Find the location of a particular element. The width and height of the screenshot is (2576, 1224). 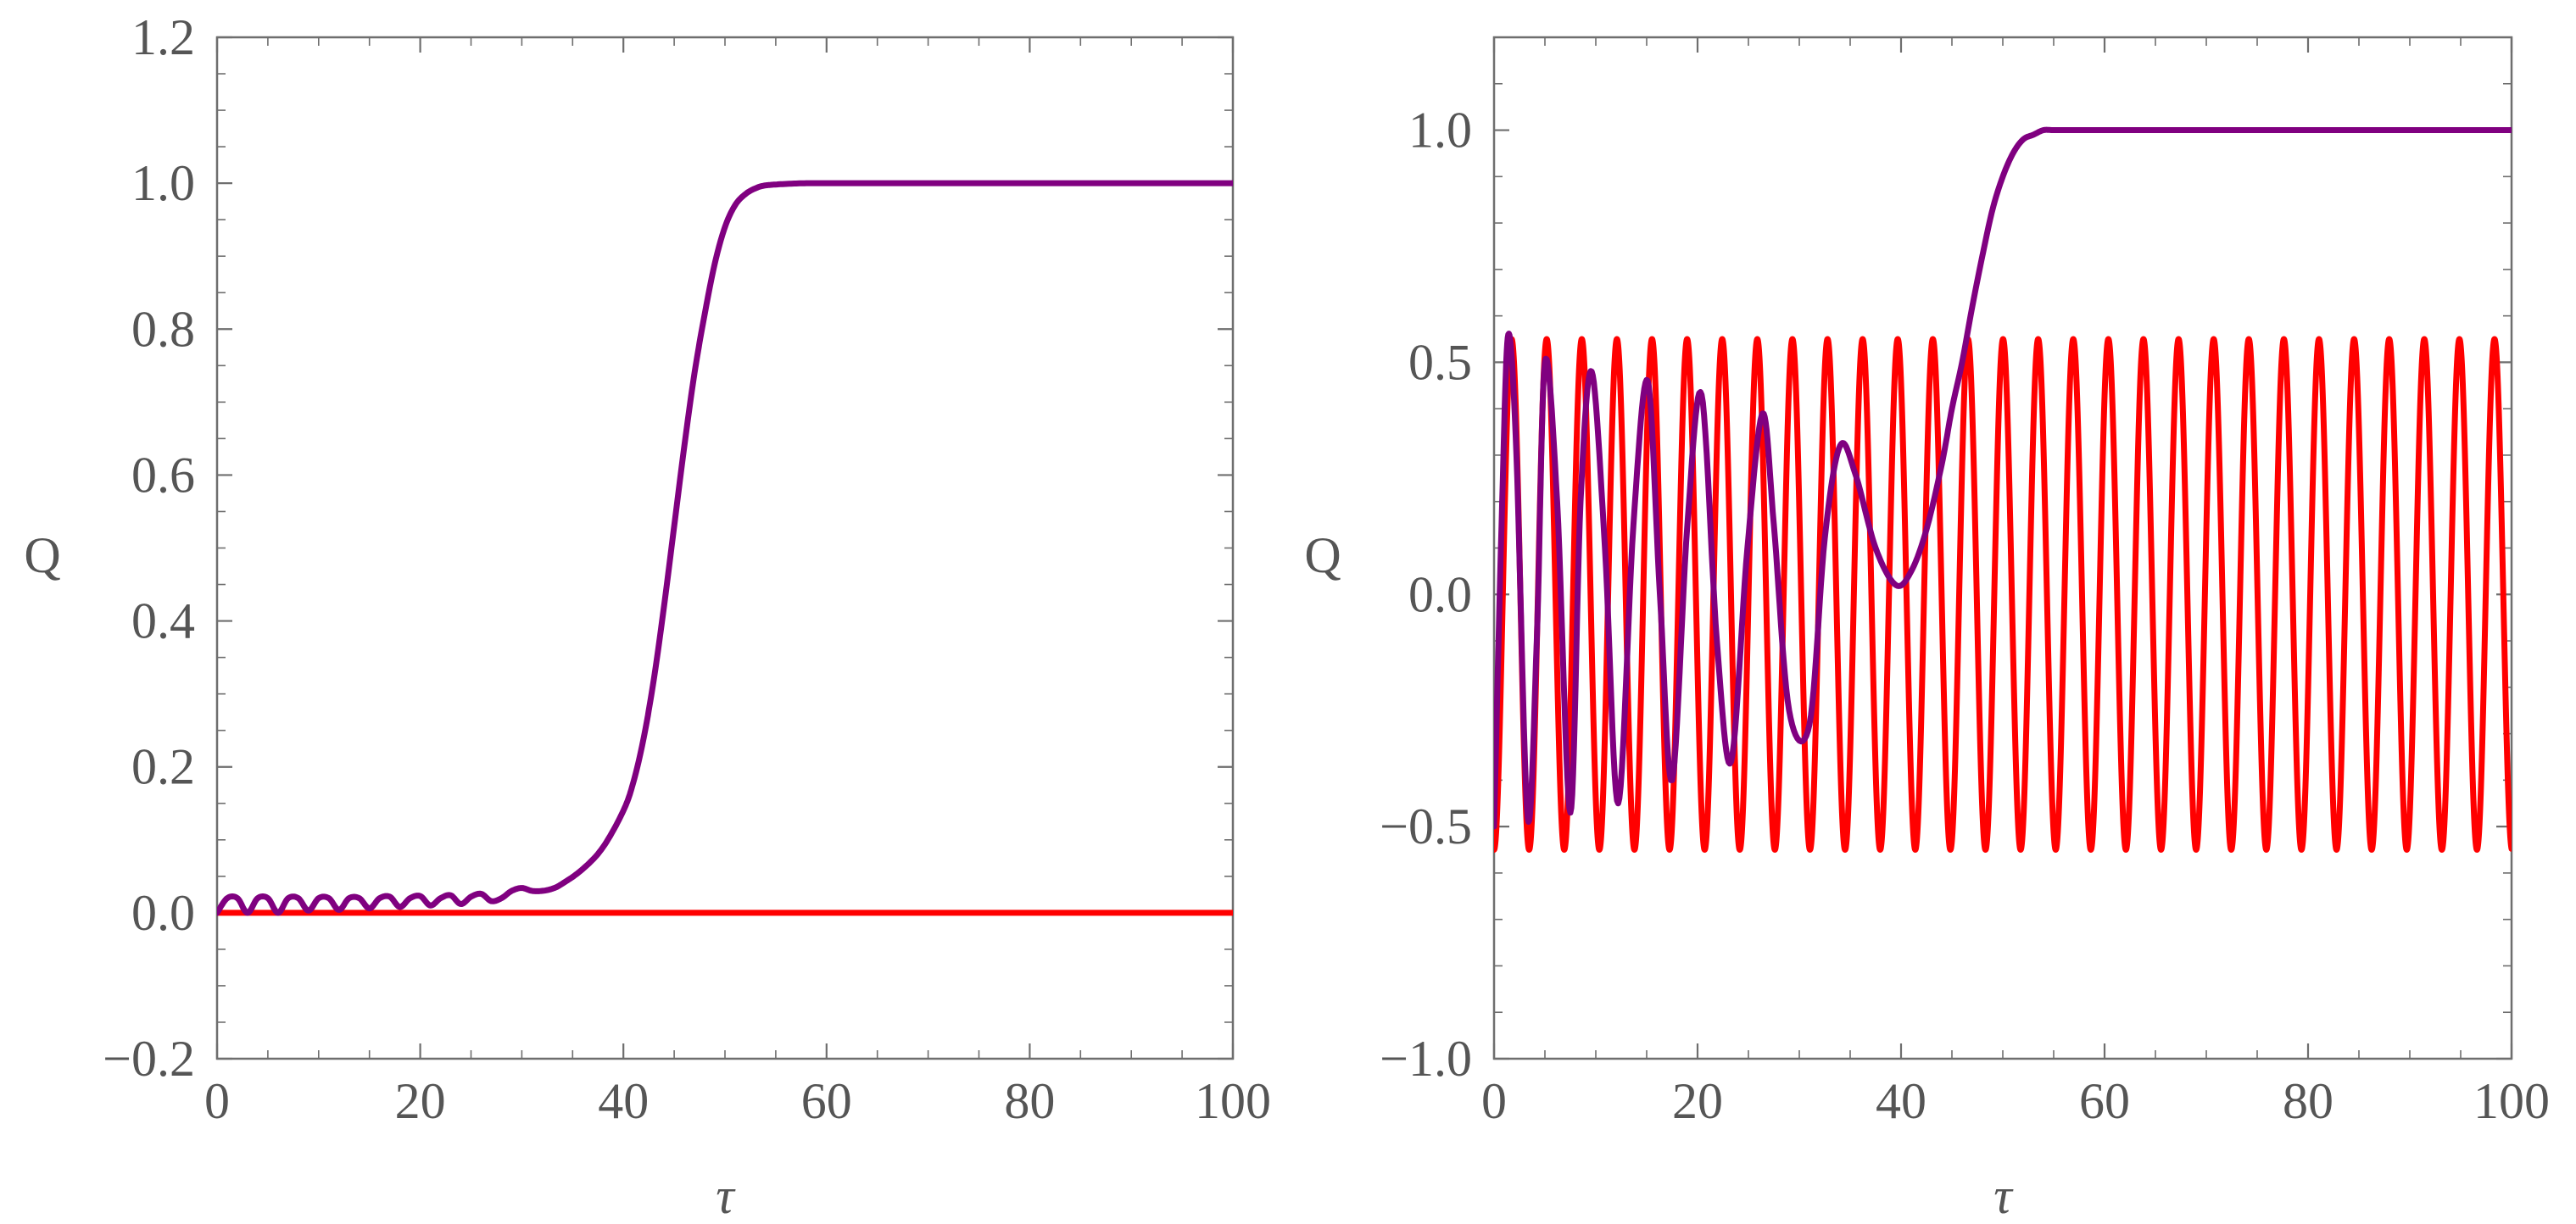

y-tick-label: 0.2 is located at coordinates (163, 767).